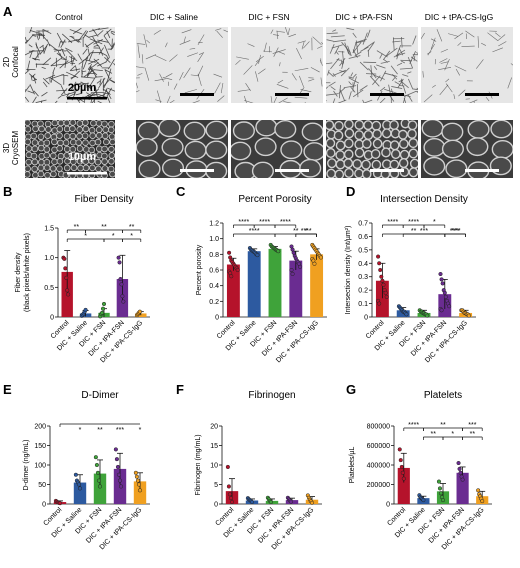  I want to click on row-label-cryosem: CryoSEM, so click(15, 148).